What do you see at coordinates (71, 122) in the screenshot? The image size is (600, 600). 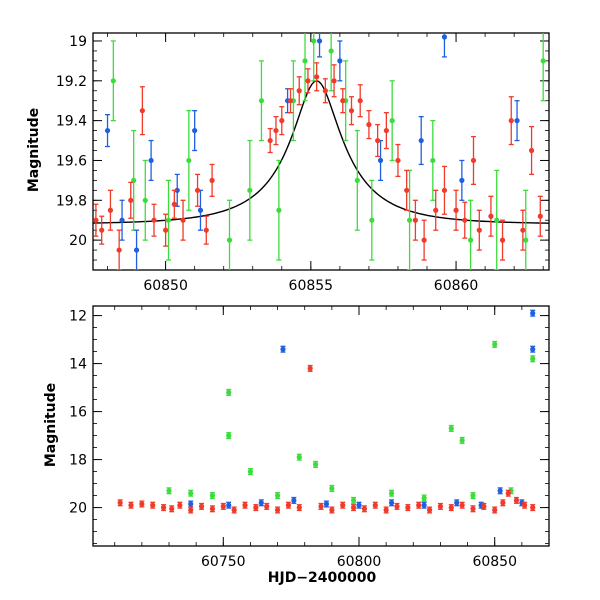 I see `y-tick-label: 19.4` at bounding box center [71, 122].